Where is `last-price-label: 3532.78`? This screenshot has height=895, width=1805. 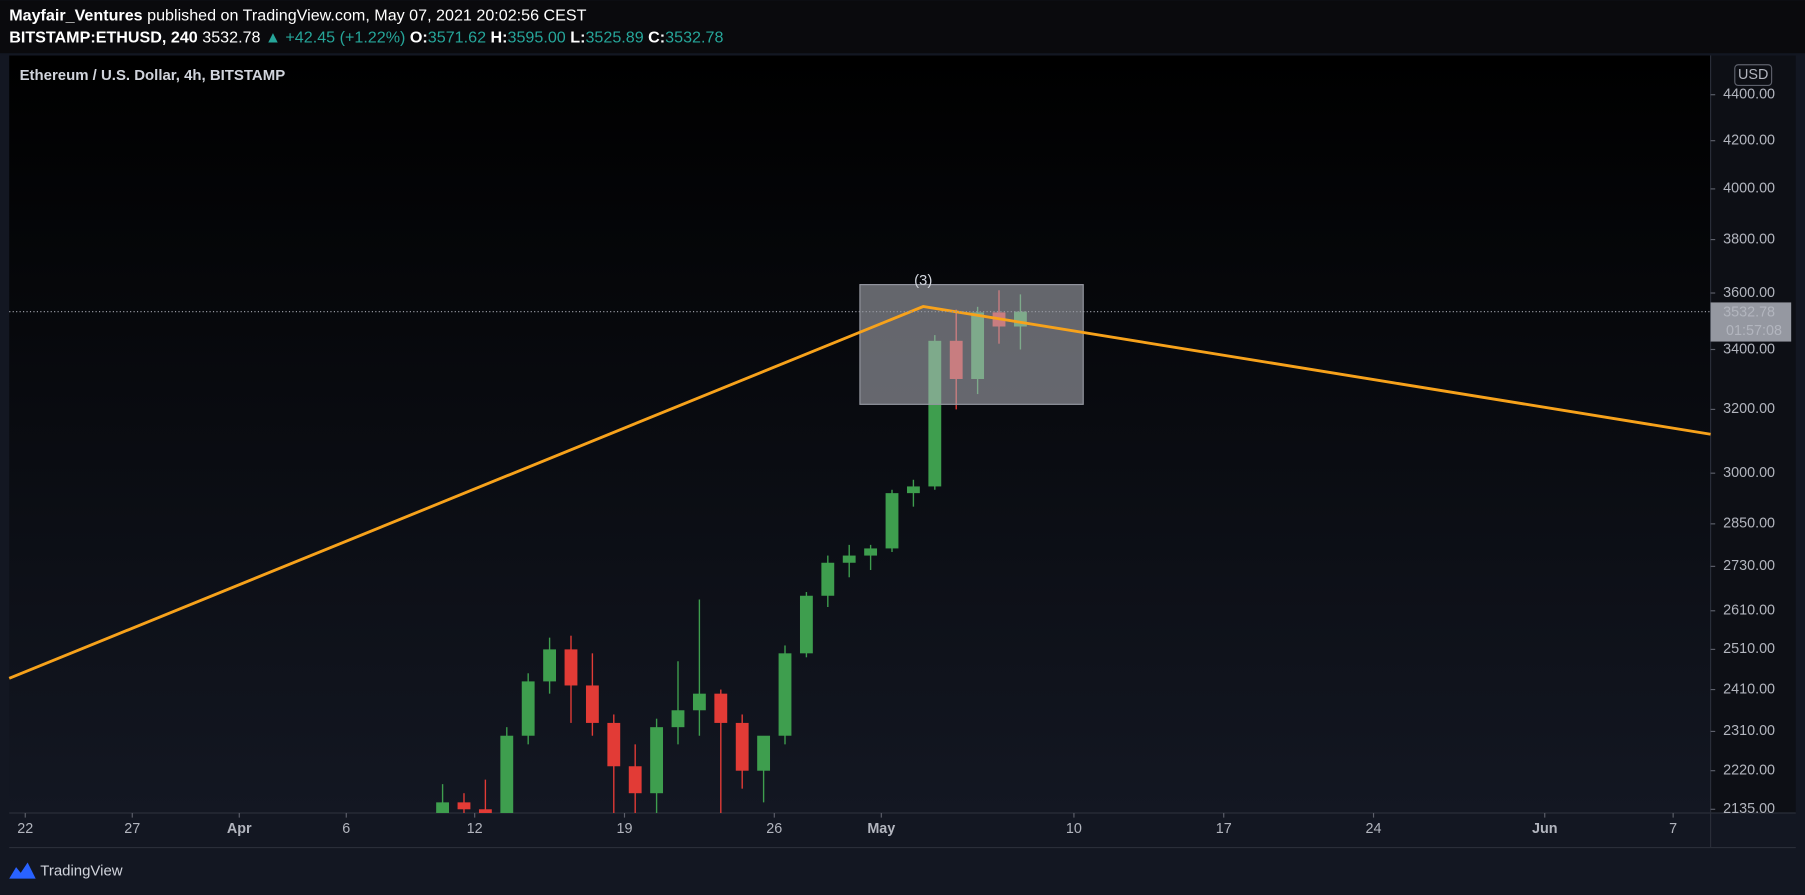 last-price-label: 3532.78 is located at coordinates (1749, 313).